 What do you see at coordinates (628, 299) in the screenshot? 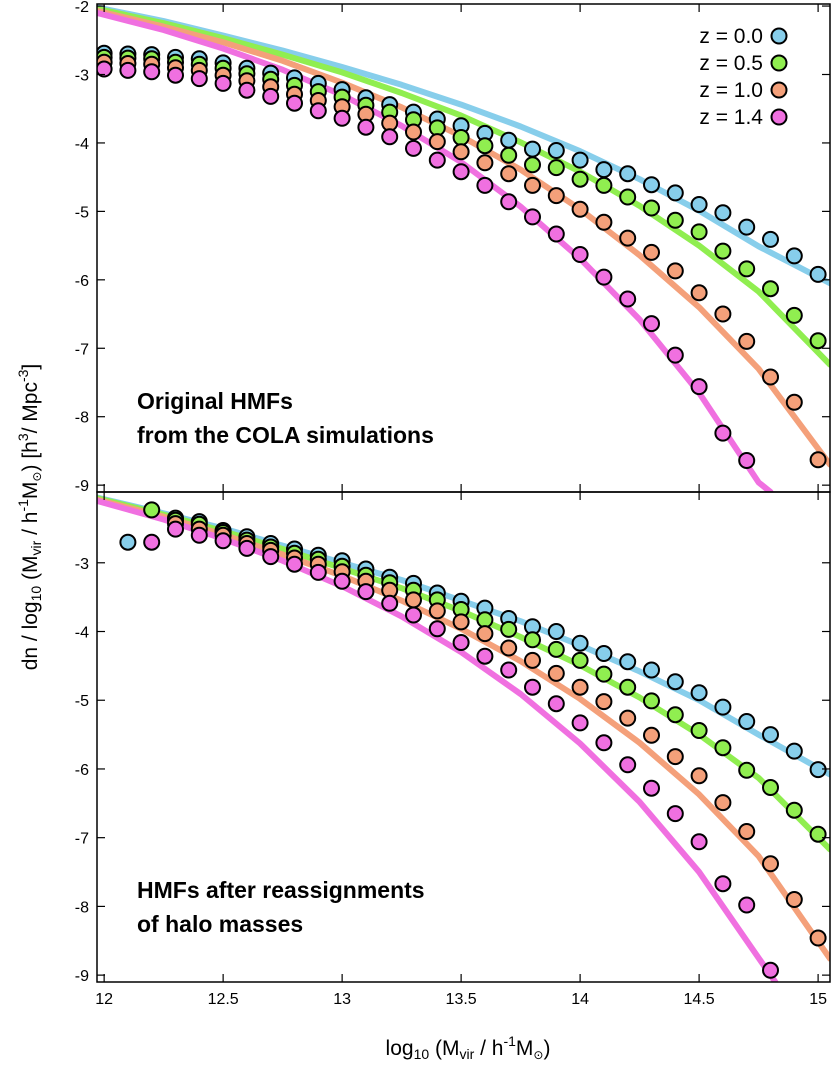
I see `top-point-z1.4-22` at bounding box center [628, 299].